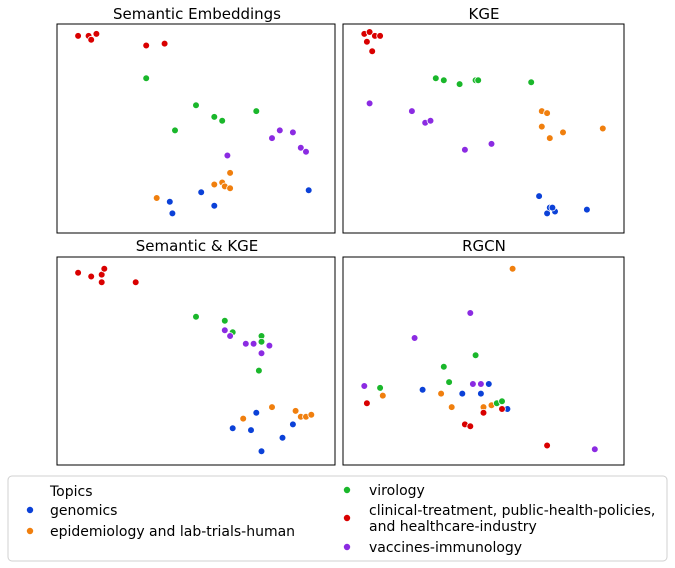 This screenshot has height=568, width=675. I want to click on legend-item-epidemiology: epidemiology and lab-trials-human, so click(160, 532).